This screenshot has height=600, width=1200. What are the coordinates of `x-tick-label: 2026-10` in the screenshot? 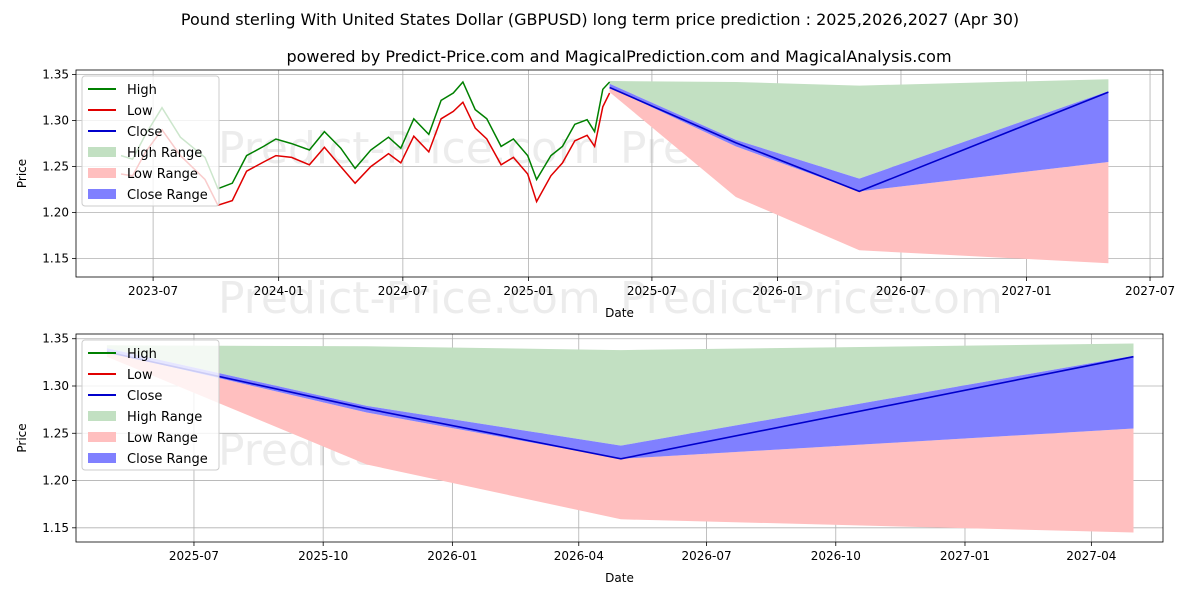 It's located at (836, 556).